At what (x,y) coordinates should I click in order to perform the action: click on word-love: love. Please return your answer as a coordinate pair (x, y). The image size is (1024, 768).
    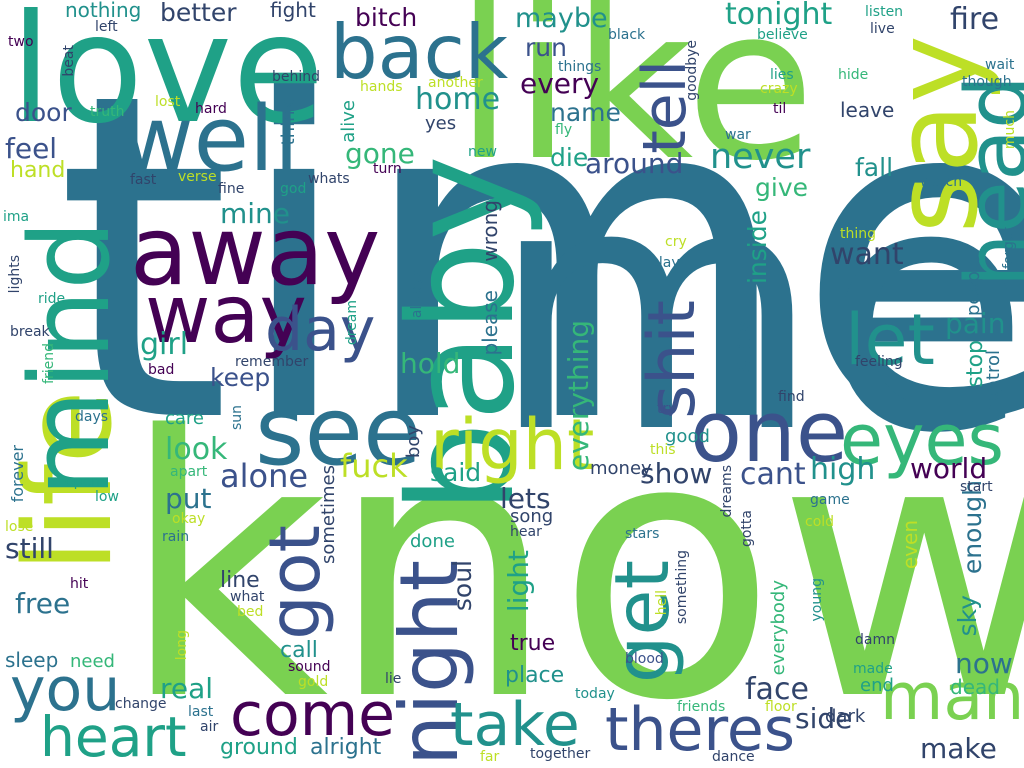
    Looking at the image, I should click on (167, 78).